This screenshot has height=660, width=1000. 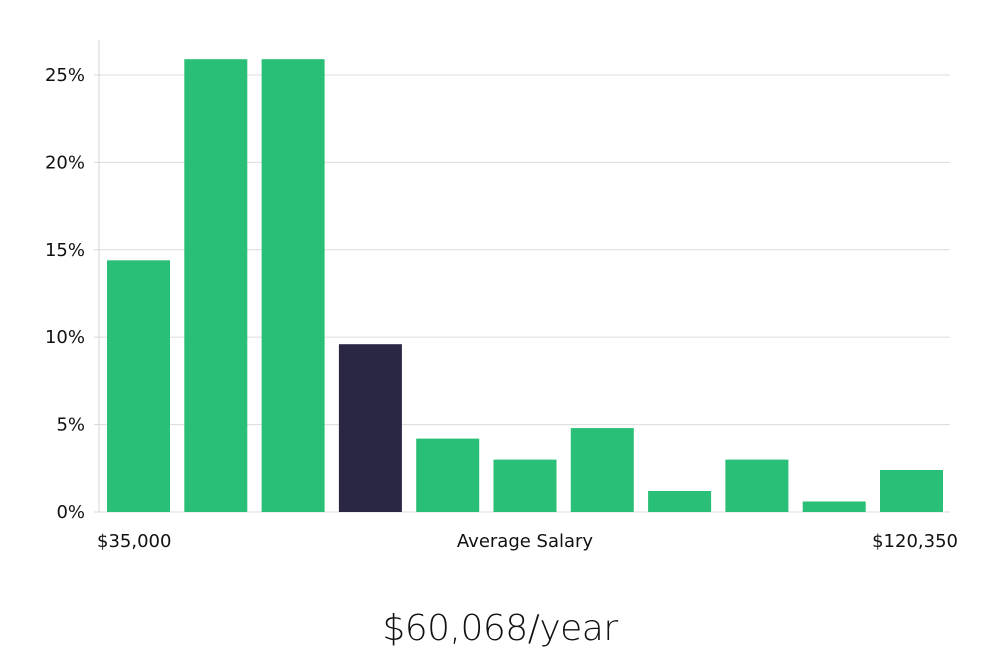 I want to click on y-tick-label: 20%, so click(x=65, y=162).